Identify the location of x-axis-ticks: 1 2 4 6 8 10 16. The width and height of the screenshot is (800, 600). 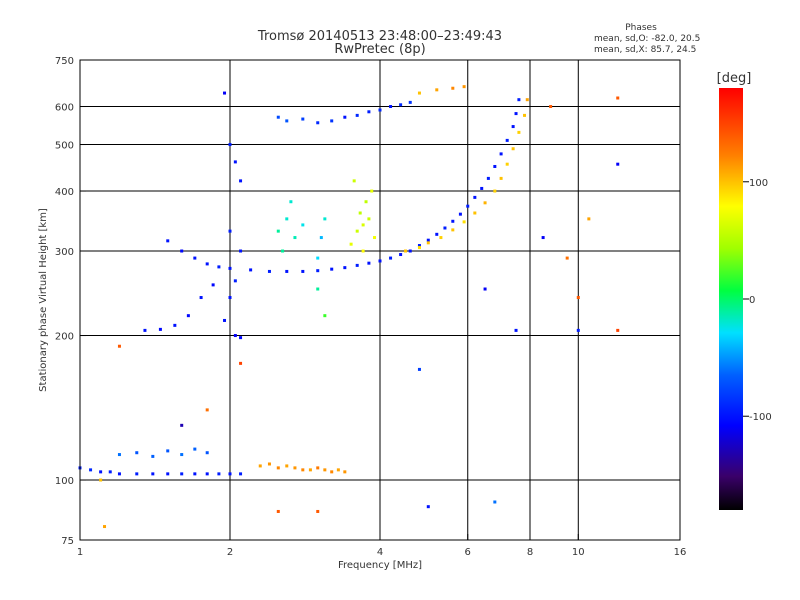
(381, 546).